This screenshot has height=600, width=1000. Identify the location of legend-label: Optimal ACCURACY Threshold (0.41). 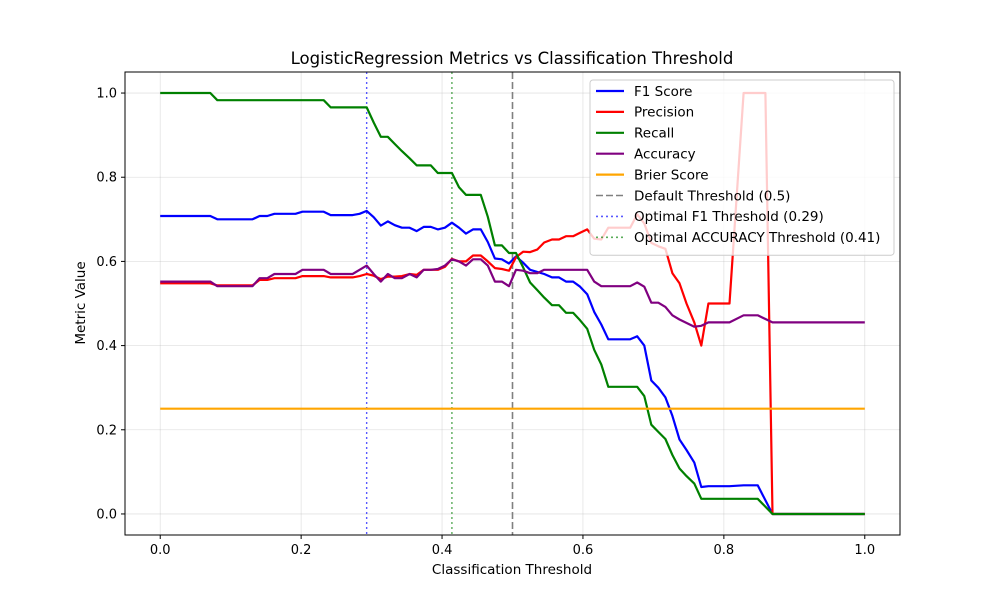
(757, 238).